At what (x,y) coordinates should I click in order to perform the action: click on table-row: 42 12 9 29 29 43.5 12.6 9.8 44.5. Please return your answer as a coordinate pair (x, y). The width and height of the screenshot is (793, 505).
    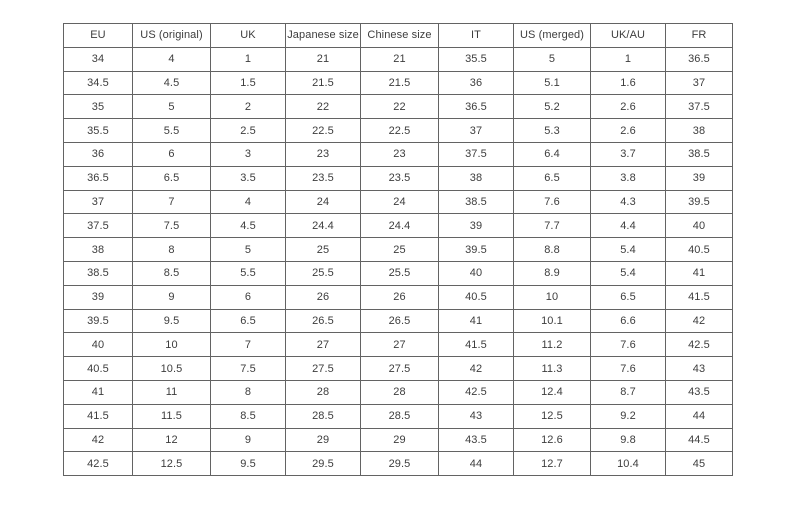
    Looking at the image, I should click on (398, 440).